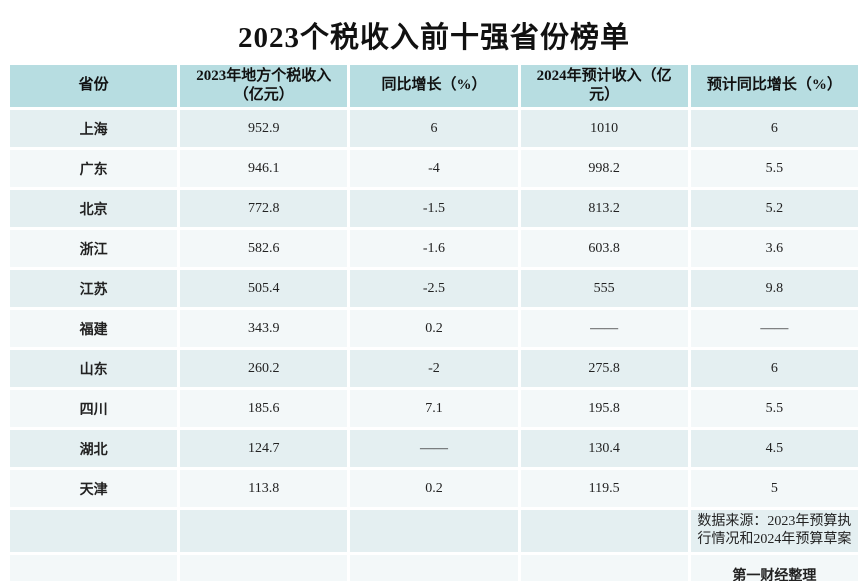 The width and height of the screenshot is (868, 581). What do you see at coordinates (774, 208) in the screenshot?
I see `cell-est-yoy-growth: 5.2` at bounding box center [774, 208].